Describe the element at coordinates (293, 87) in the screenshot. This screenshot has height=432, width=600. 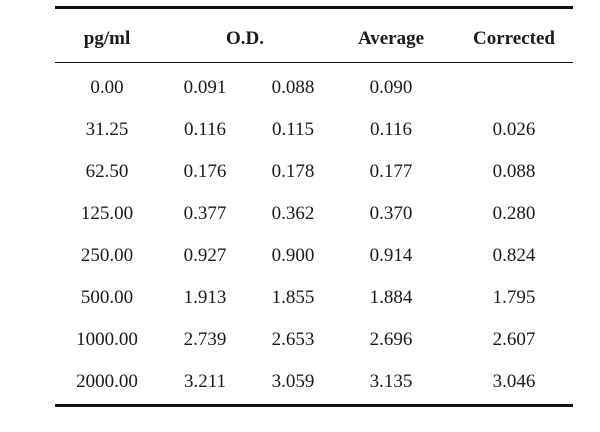
I see `cell-od-reading-2: 0.088` at that location.